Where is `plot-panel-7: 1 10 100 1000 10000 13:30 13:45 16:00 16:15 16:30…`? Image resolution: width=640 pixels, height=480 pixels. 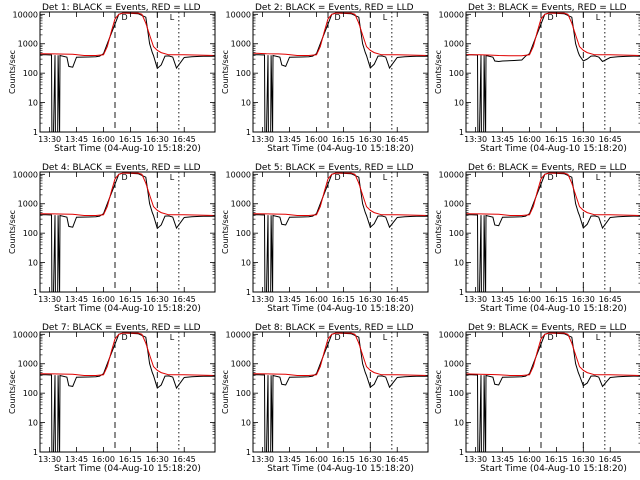
plot-panel-7: 1 10 100 1000 10000 13:30 13:45 16:00 16:15 16:30… is located at coordinates (112, 398).